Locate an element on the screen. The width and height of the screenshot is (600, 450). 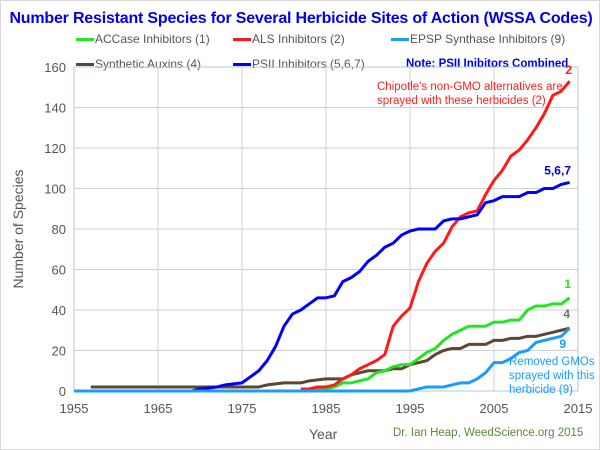
legend-item-als: ALS Inhibitors (2) is located at coordinates (289, 39).